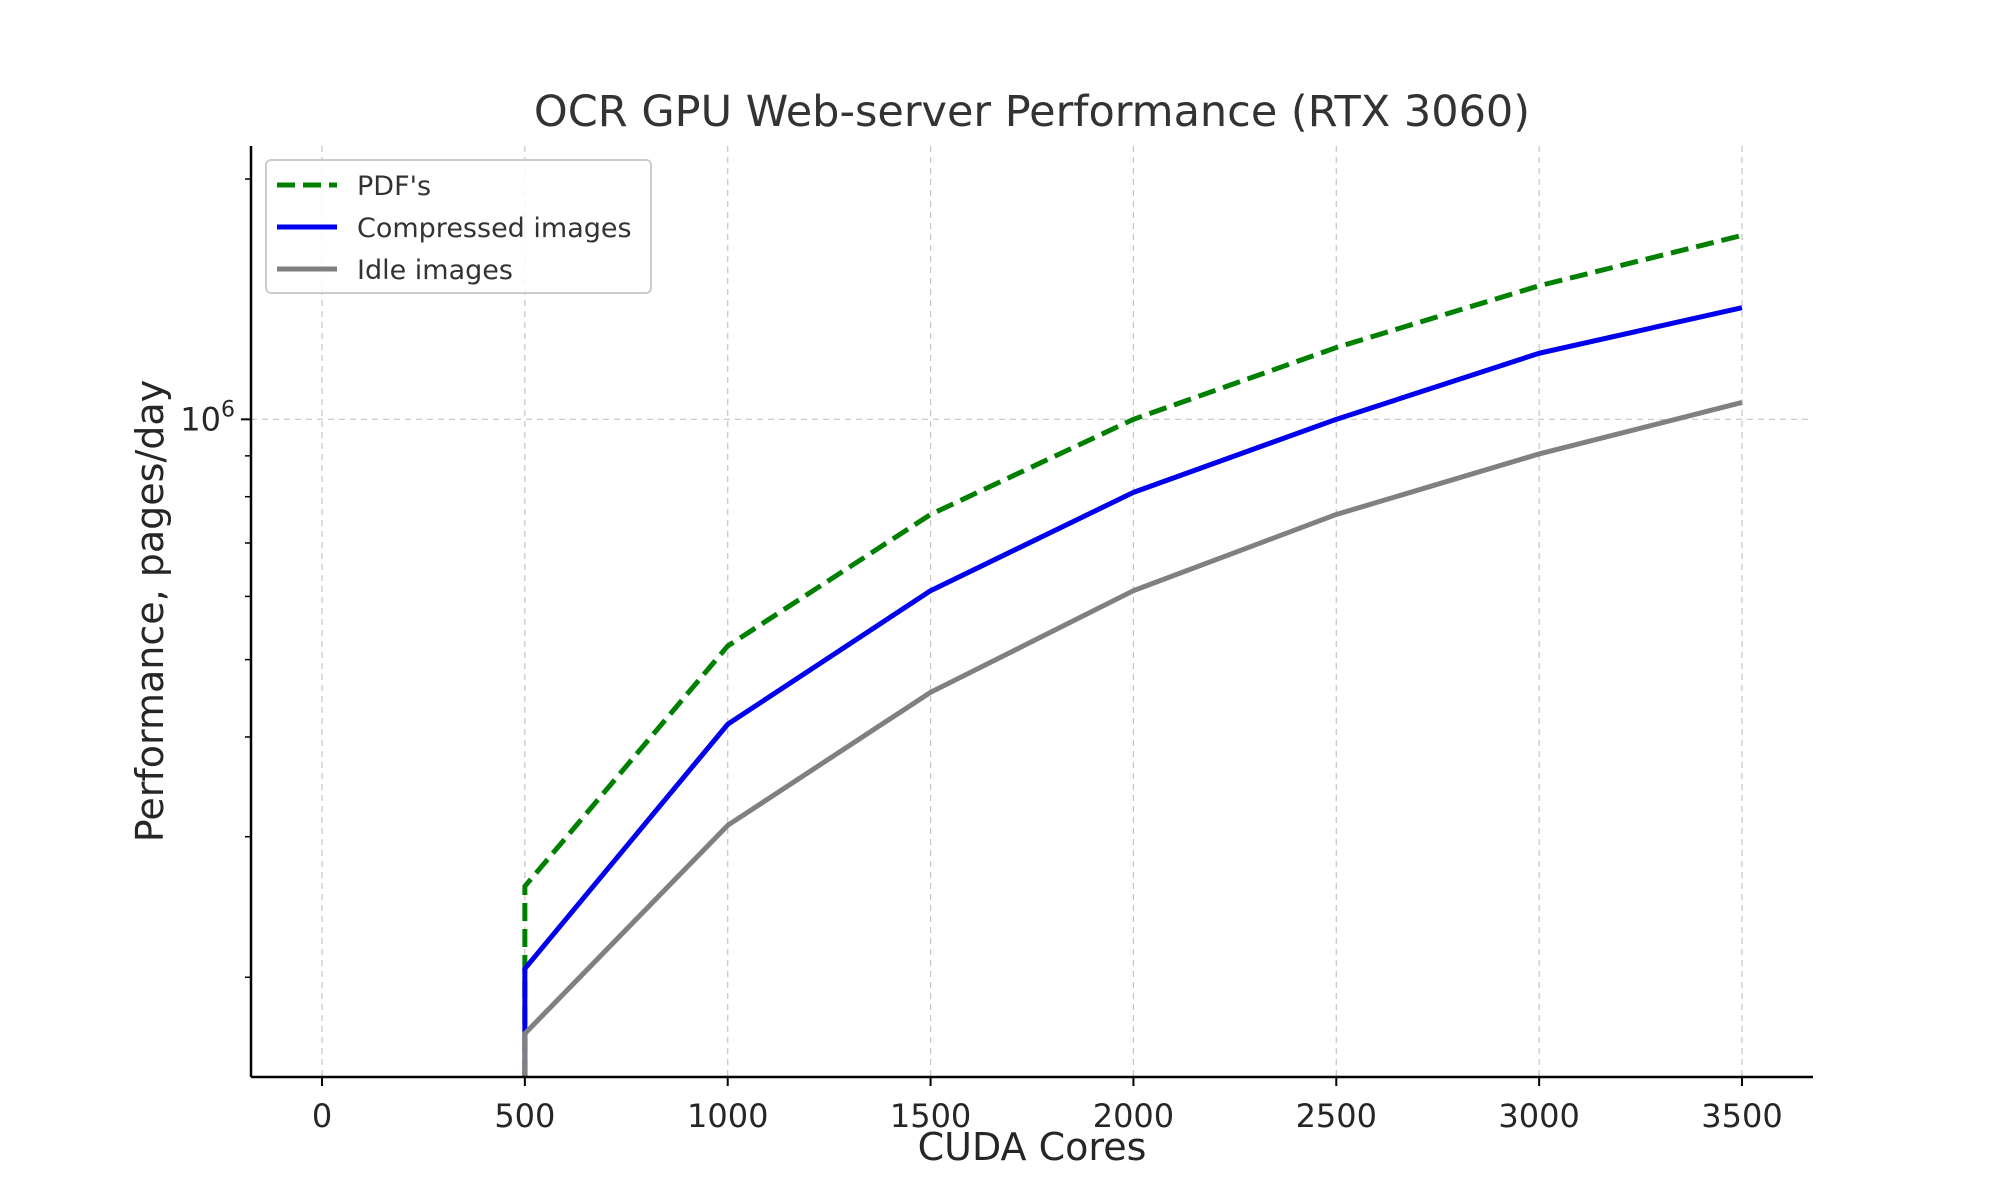  Describe the element at coordinates (394, 186) in the screenshot. I see `legend-label-0: PDF's` at that location.